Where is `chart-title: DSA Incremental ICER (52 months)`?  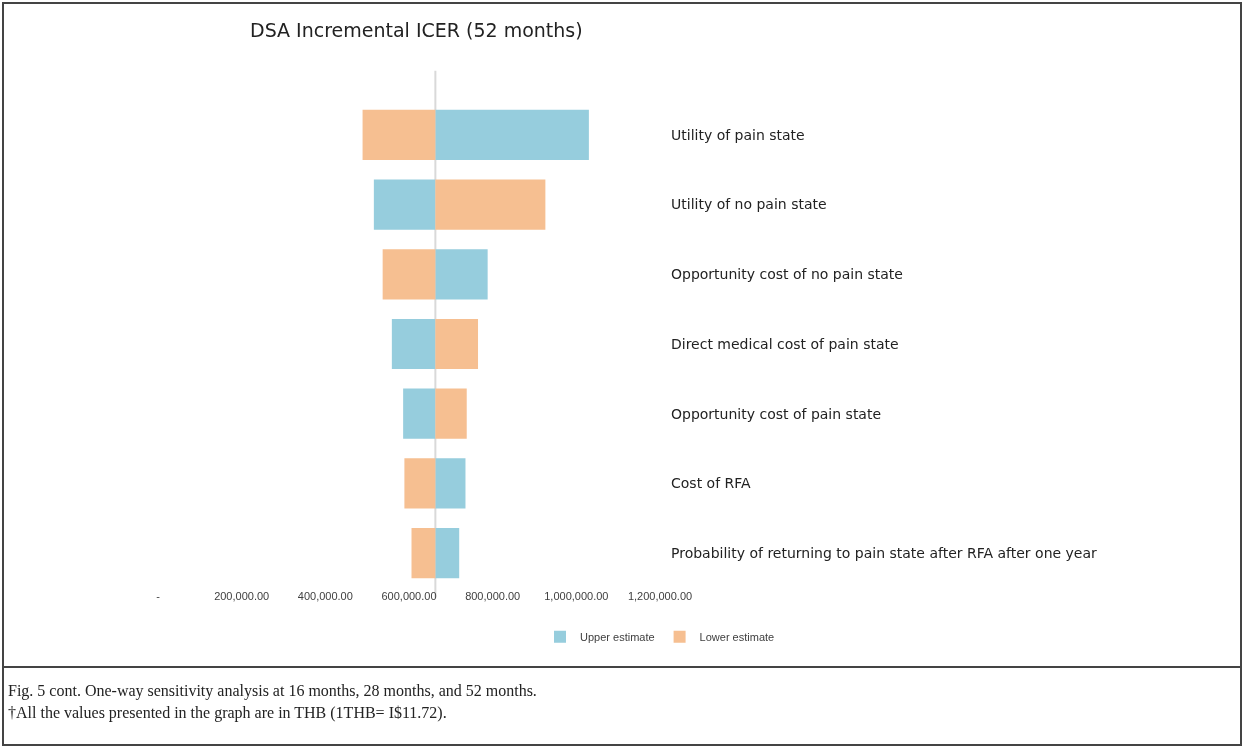
chart-title: DSA Incremental ICER (52 months) is located at coordinates (416, 29).